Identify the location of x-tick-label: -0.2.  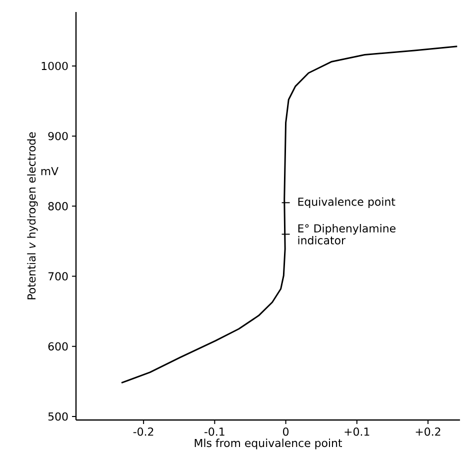
(144, 432).